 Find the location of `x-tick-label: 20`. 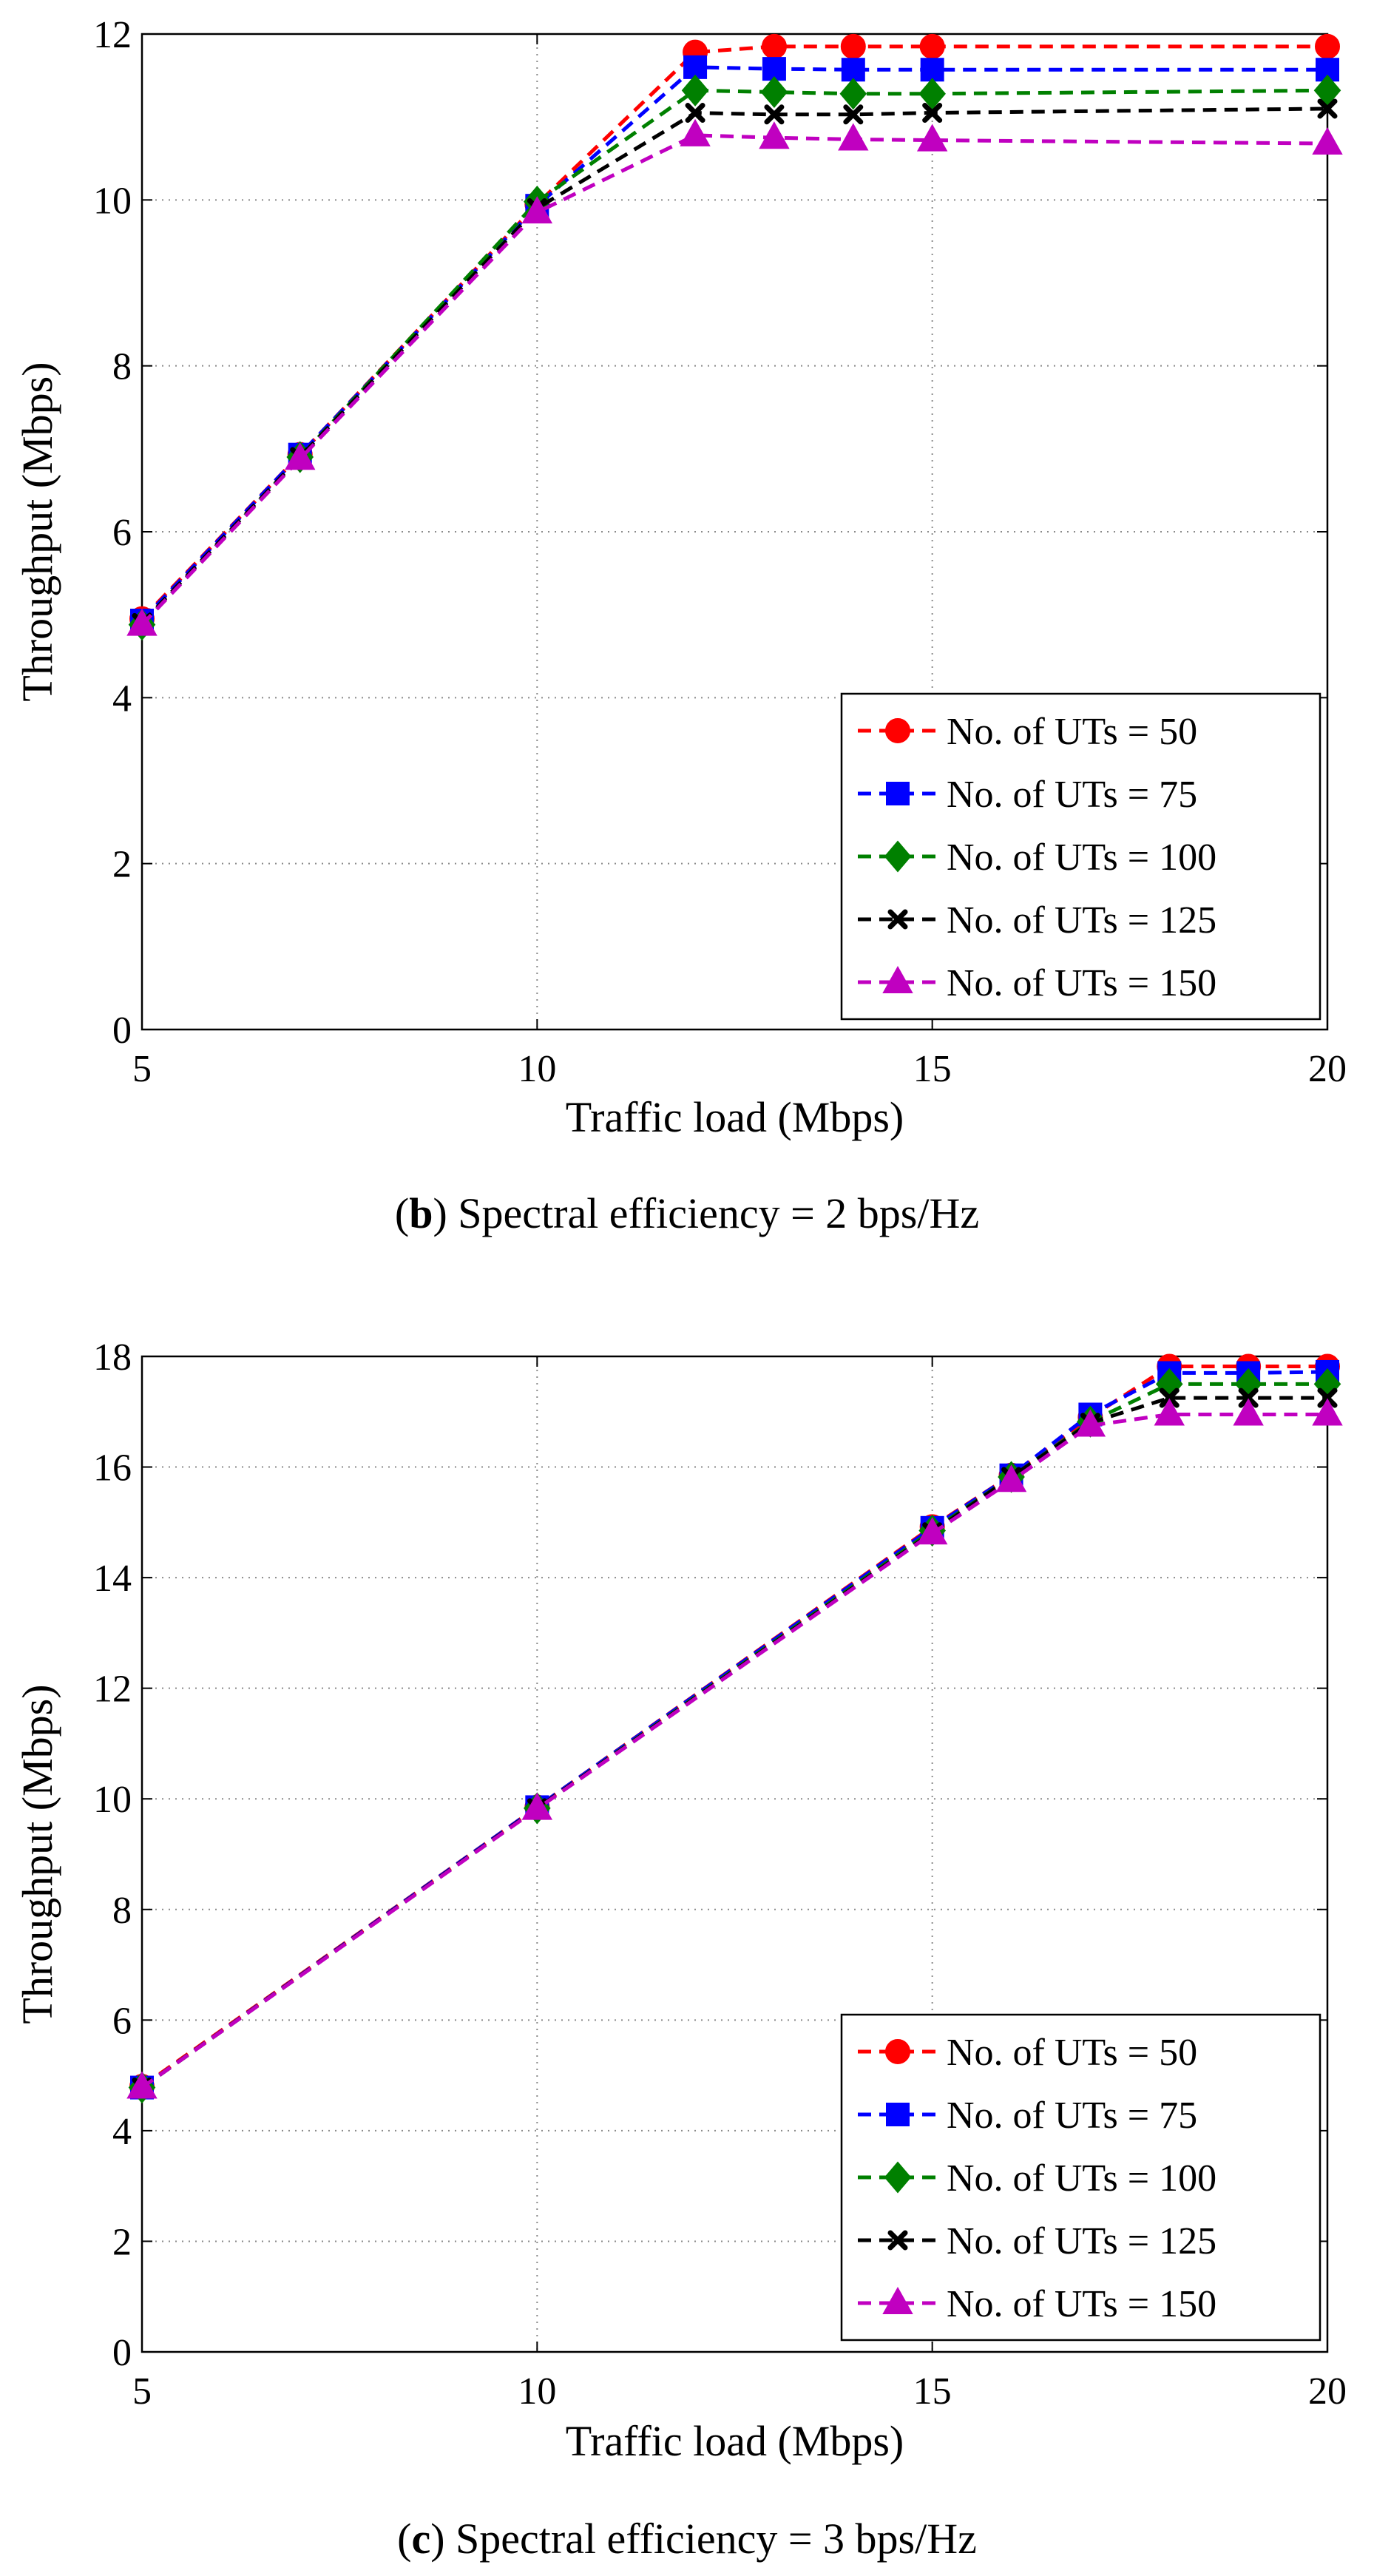

x-tick-label: 20 is located at coordinates (1327, 1069).